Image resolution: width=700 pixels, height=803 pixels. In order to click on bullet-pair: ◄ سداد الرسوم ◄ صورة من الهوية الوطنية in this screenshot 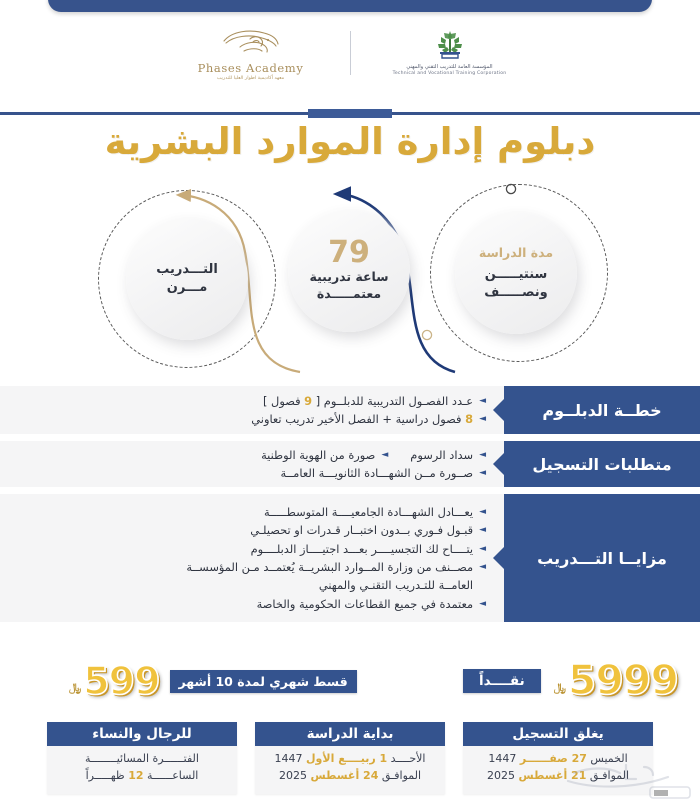, I will do `click(249, 455)`.